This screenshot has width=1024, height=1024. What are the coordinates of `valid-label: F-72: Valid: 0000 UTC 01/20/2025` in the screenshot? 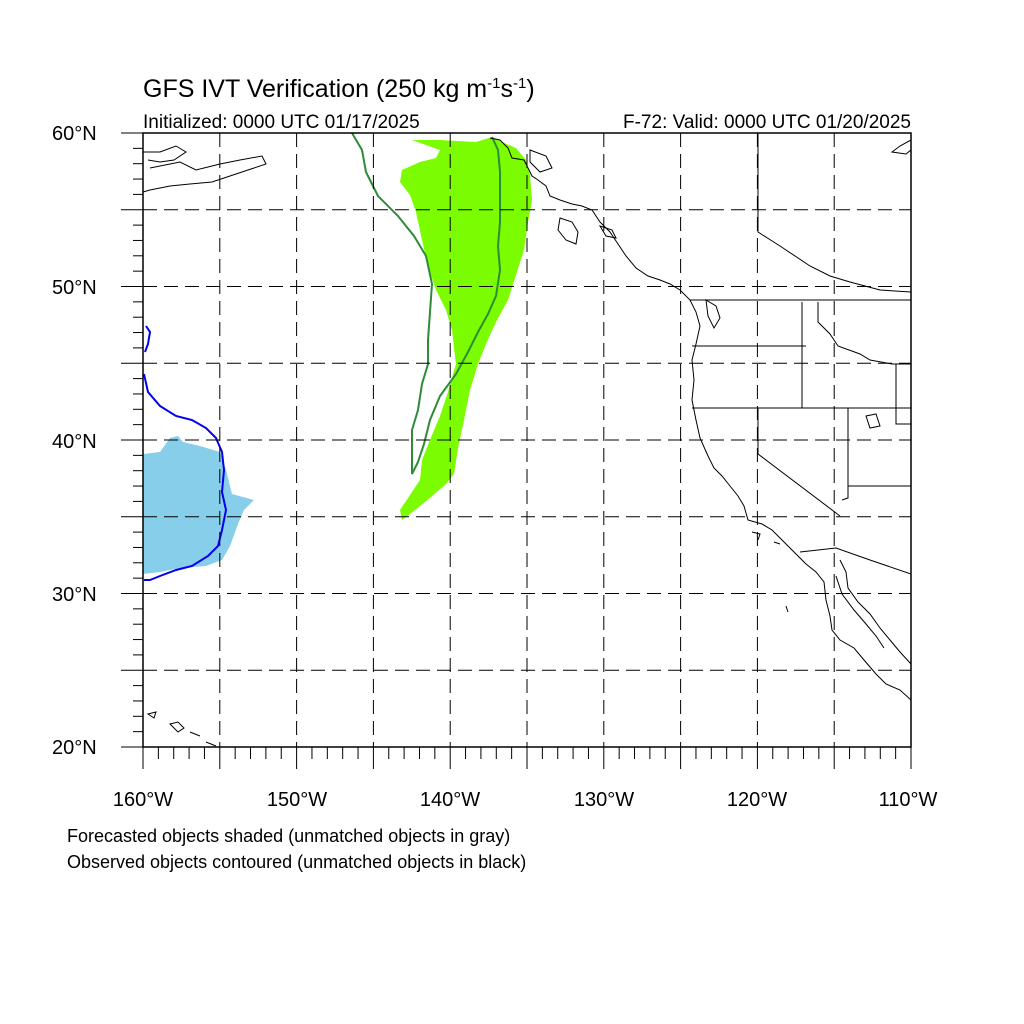 It's located at (767, 122).